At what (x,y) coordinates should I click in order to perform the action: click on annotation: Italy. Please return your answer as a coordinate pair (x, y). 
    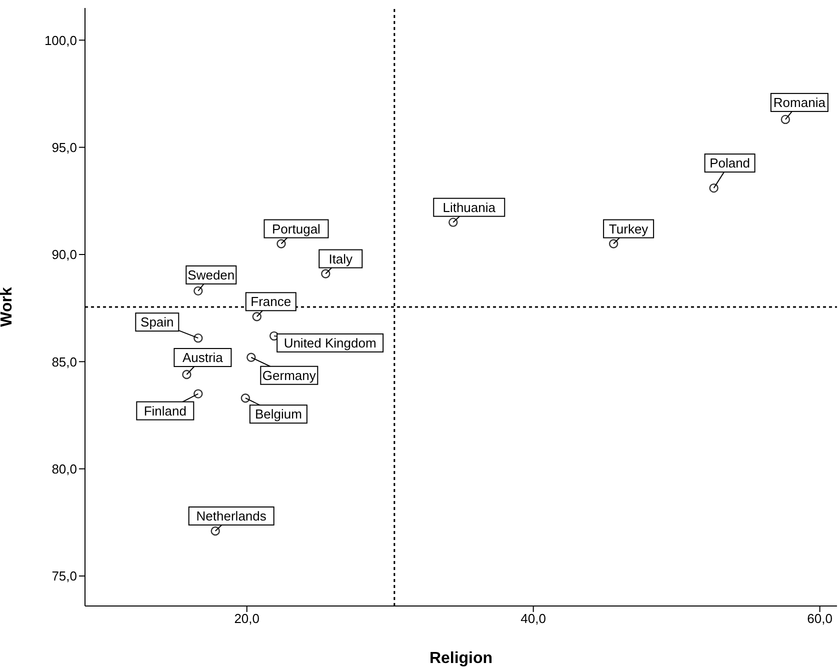
    Looking at the image, I should click on (341, 258).